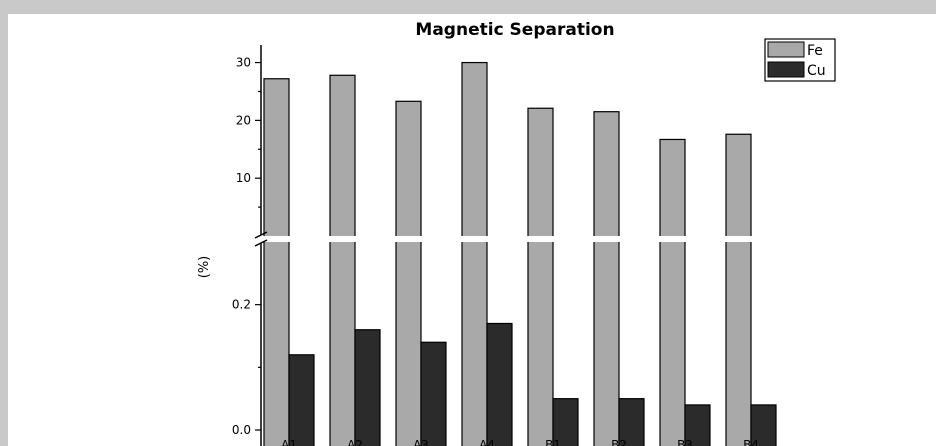 Image resolution: width=936 pixels, height=446 pixels. Describe the element at coordinates (243, 178) in the screenshot. I see `y-tick-label-upper-10: 10` at that location.